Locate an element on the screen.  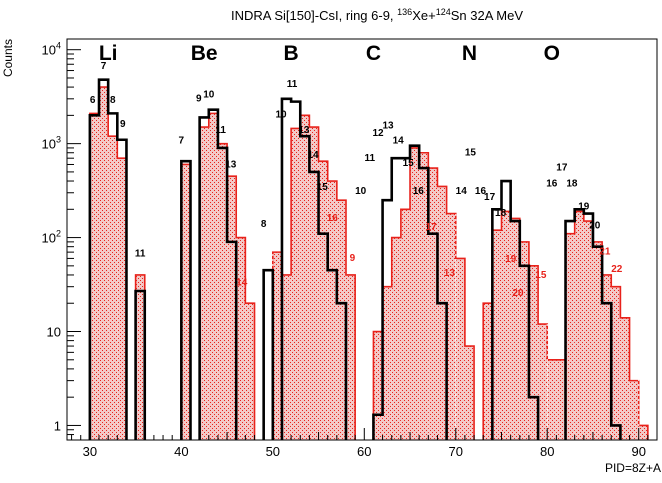
x-tick-label: 50 is located at coordinates (273, 451).